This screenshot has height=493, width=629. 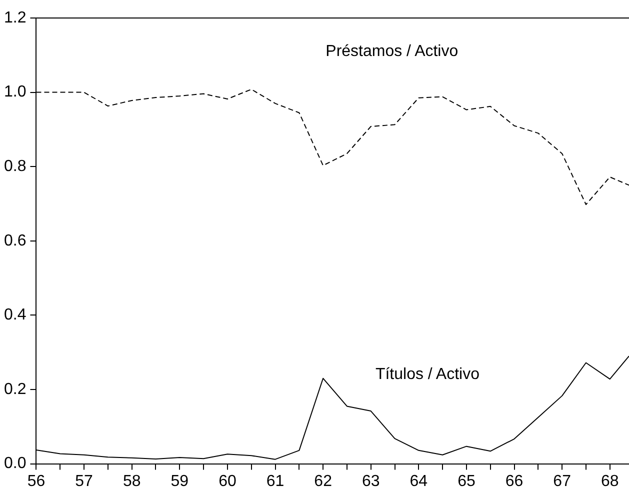 I want to click on x-tick-label: 64, so click(x=419, y=481).